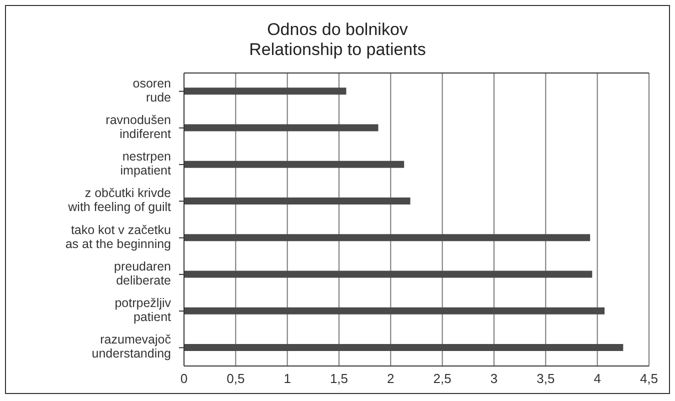  I want to click on x-tick-label: 1, so click(287, 378).